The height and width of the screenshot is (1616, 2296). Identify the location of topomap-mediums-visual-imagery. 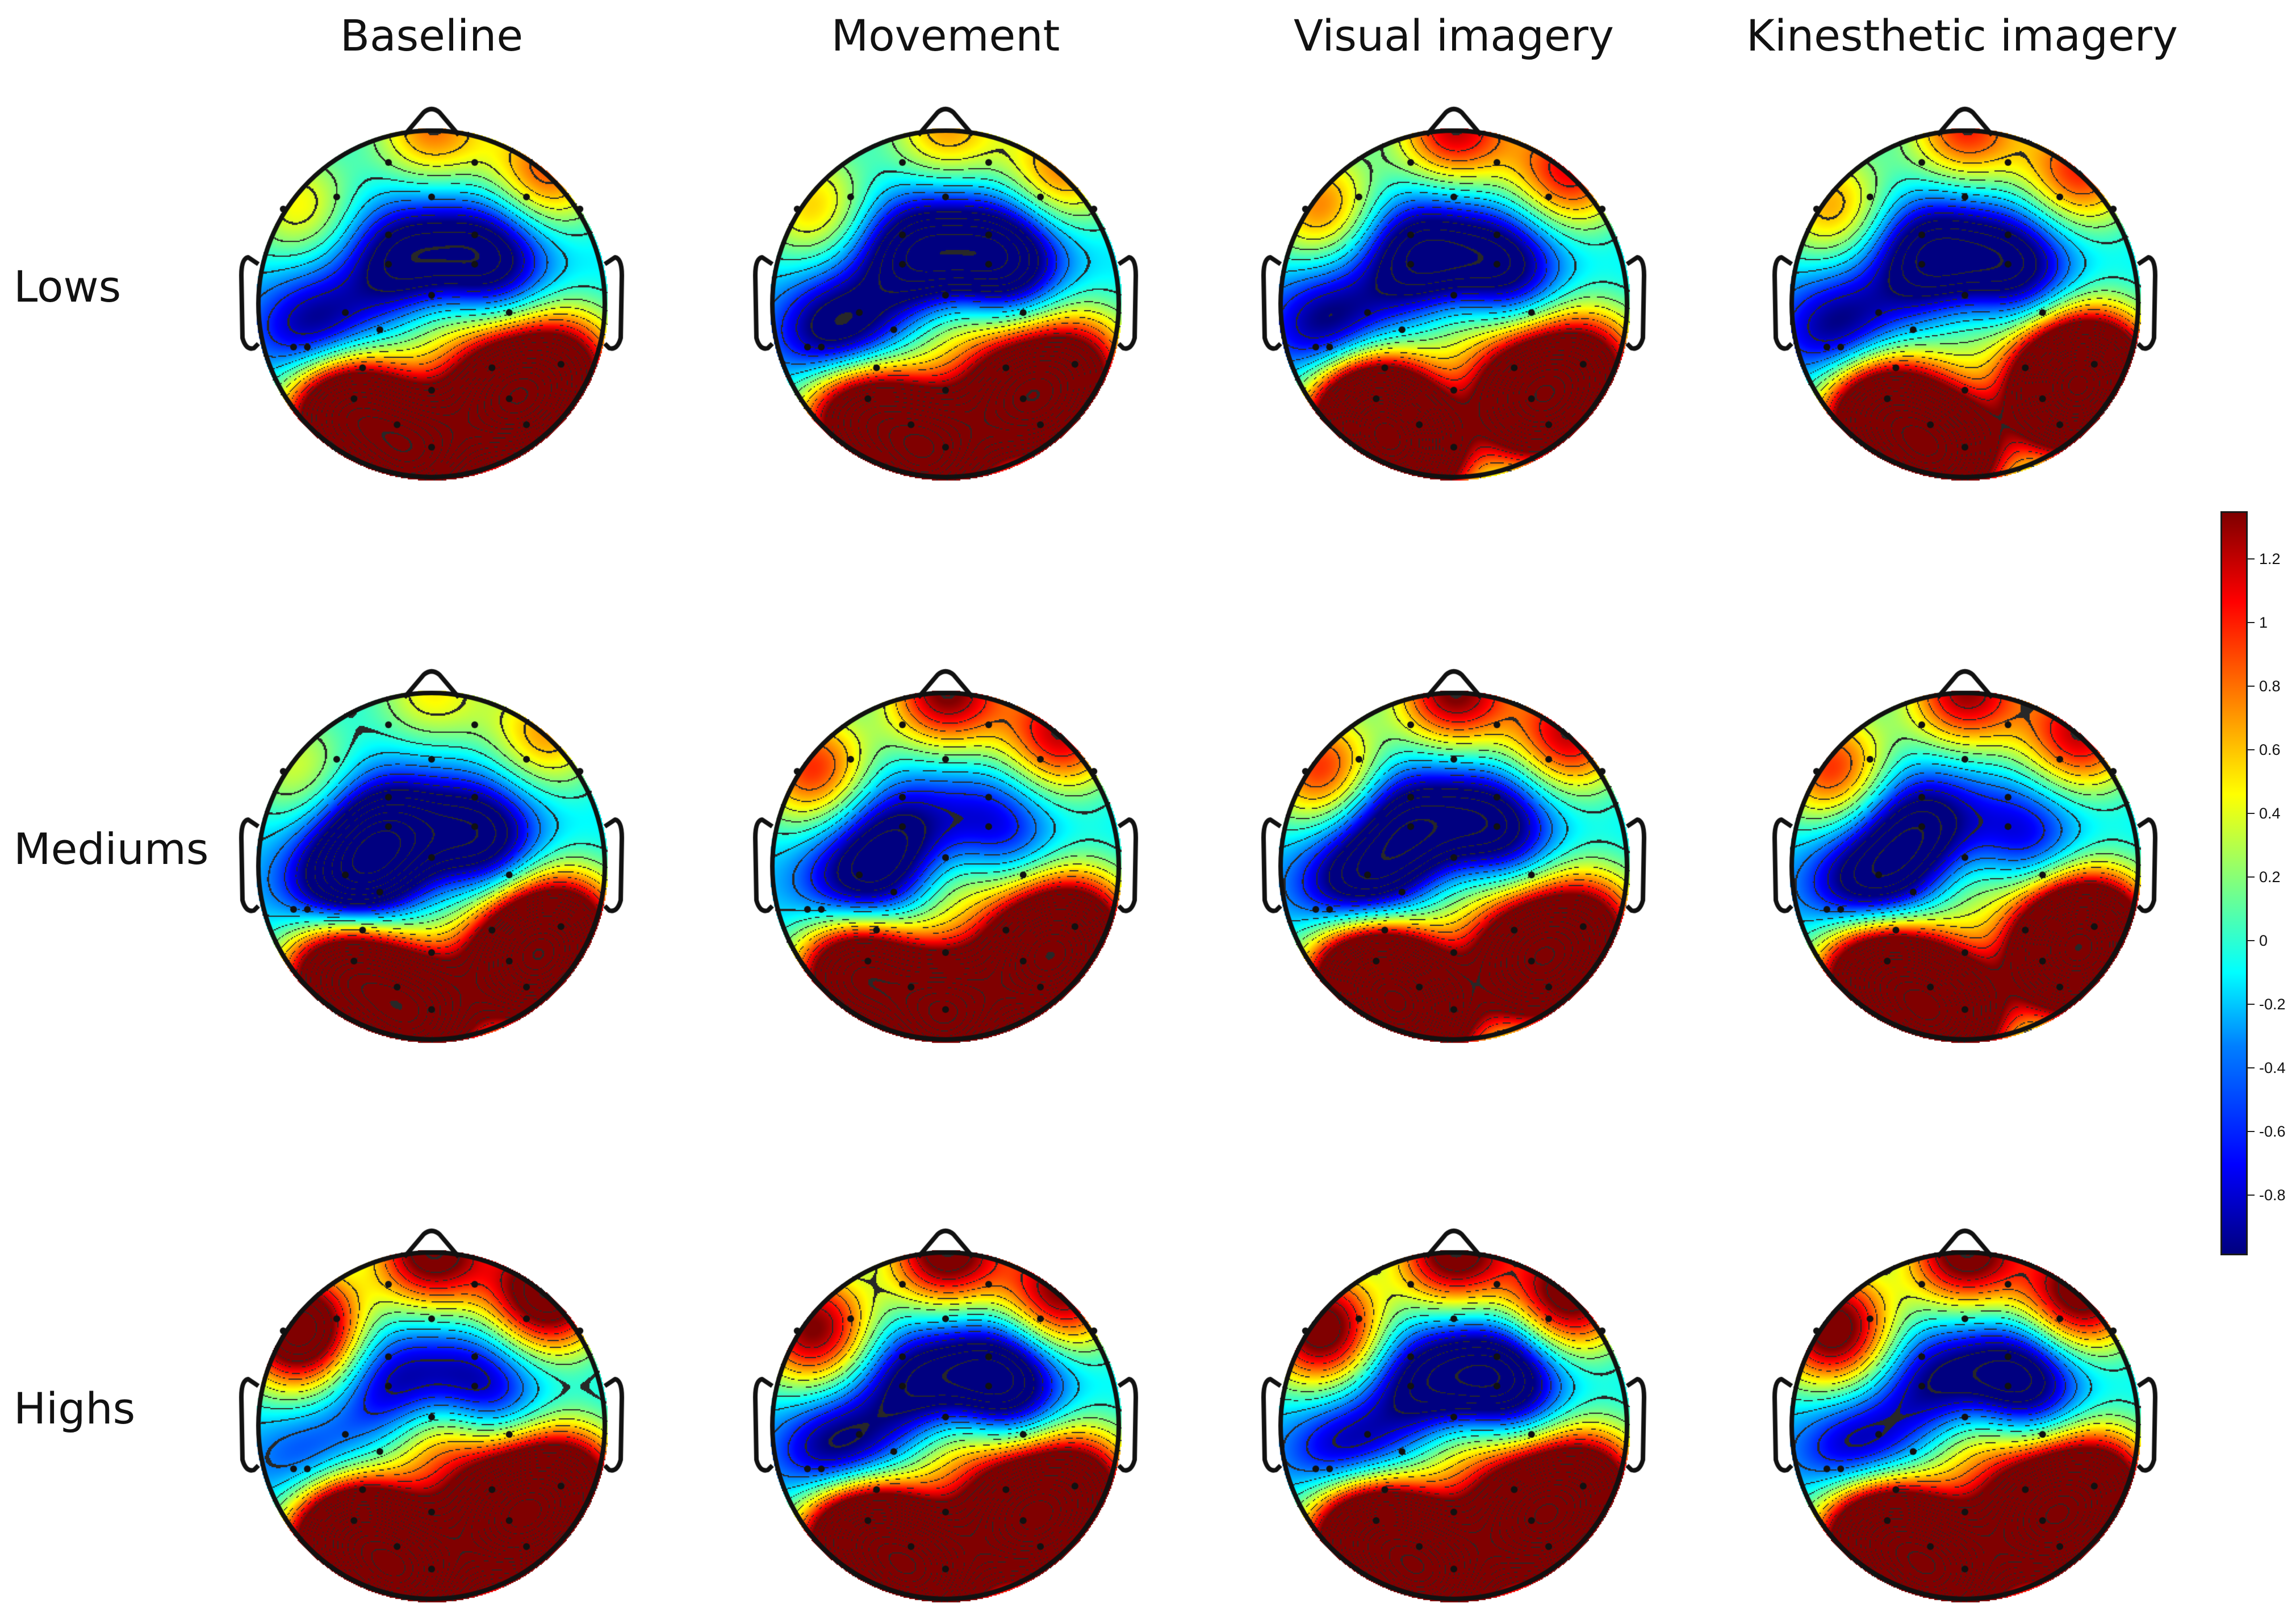
(1454, 853).